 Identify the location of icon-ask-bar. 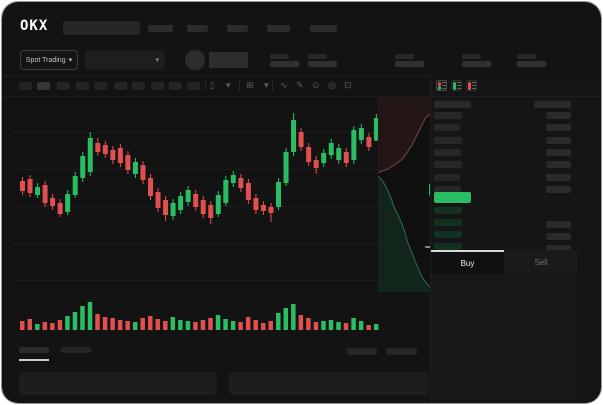
(439, 84).